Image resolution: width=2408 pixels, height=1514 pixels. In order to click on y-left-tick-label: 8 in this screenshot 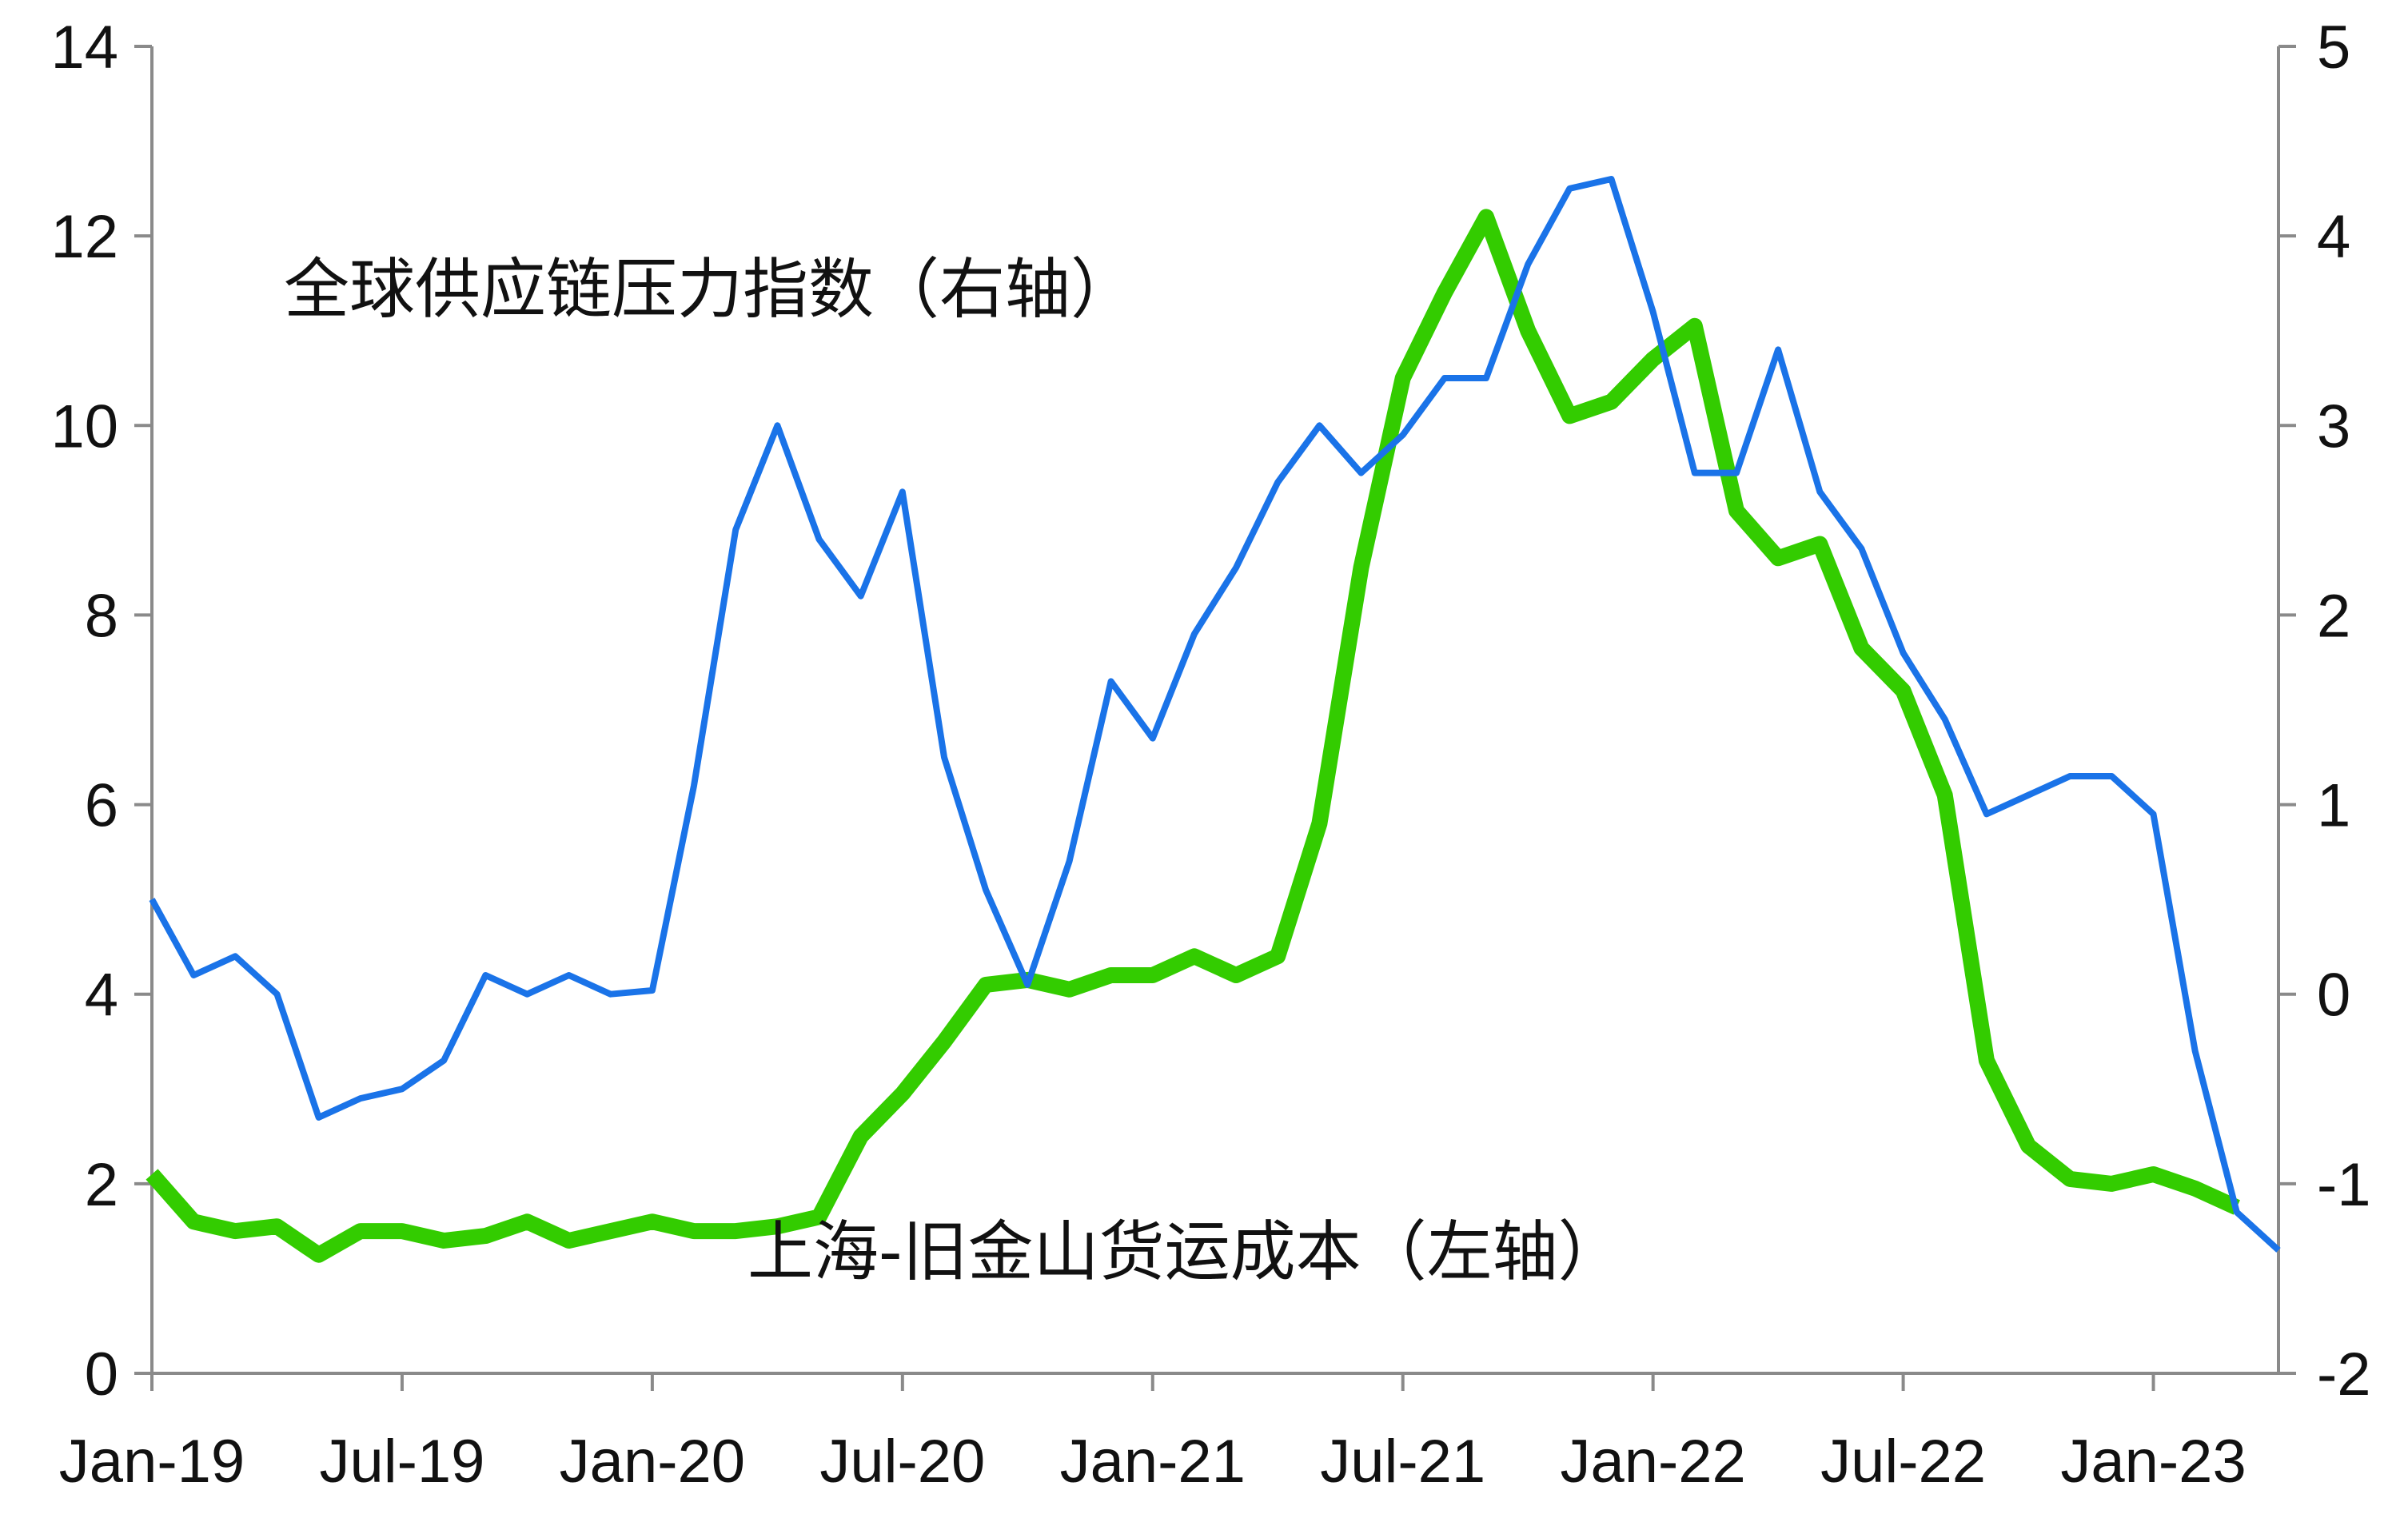, I will do `click(101, 616)`.